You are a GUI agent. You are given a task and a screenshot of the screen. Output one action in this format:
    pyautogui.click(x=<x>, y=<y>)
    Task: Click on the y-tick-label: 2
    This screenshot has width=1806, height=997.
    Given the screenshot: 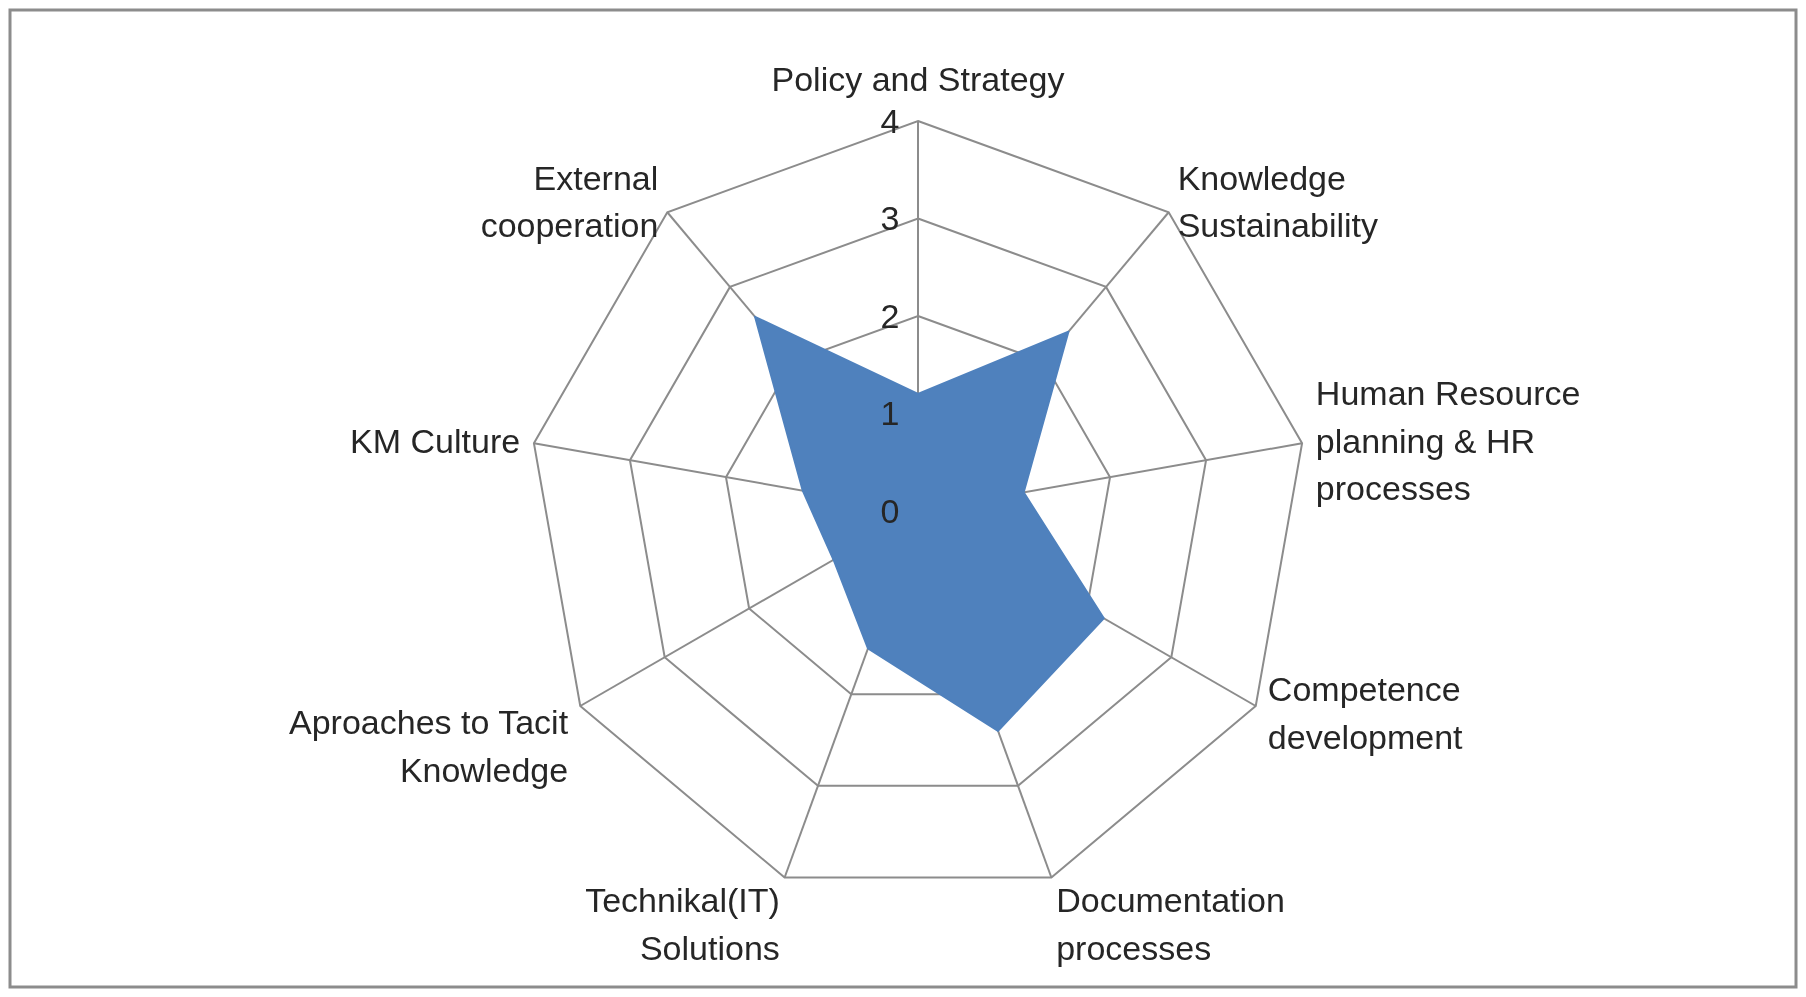 What is the action you would take?
    pyautogui.click(x=890, y=315)
    